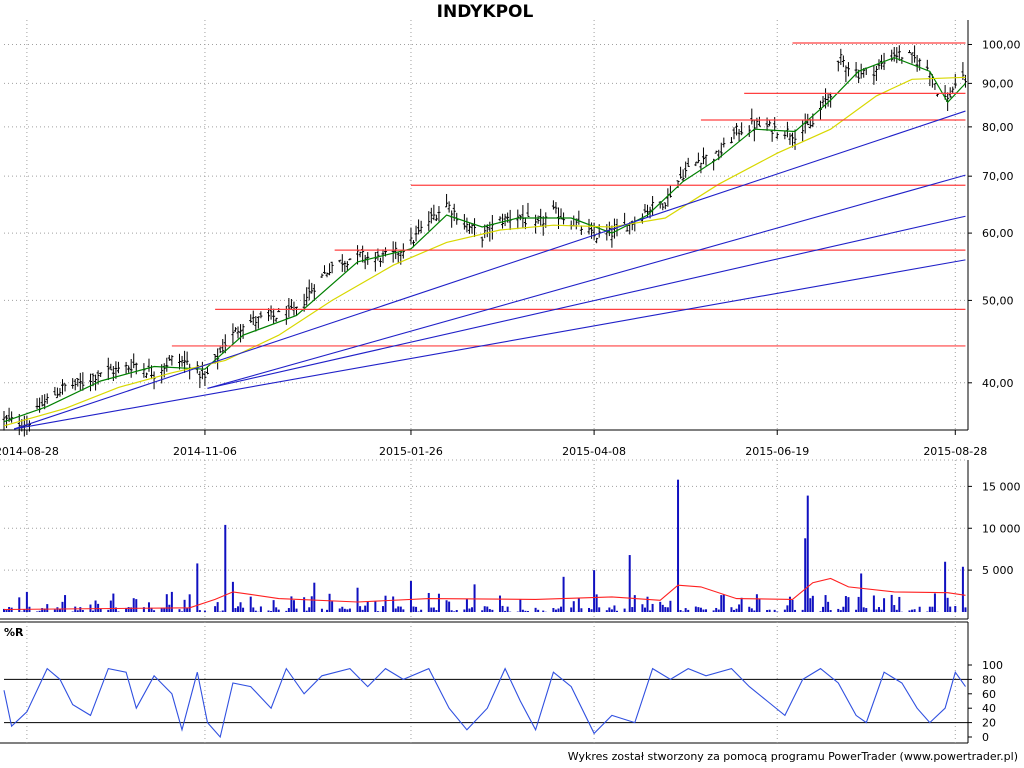  Describe the element at coordinates (777, 451) in the screenshot. I see `x-tick-label: 2015-06-19` at that location.